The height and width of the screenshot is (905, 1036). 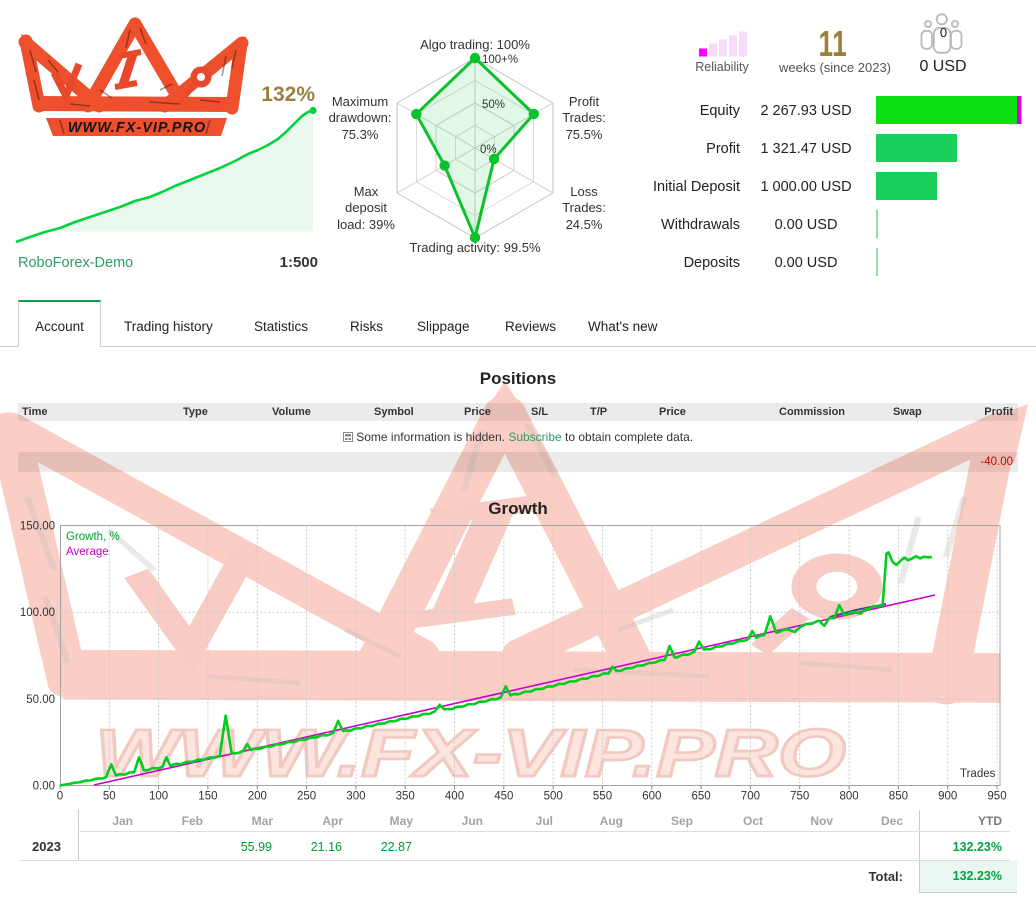 What do you see at coordinates (996, 797) in the screenshot?
I see `svg-text: 950` at bounding box center [996, 797].